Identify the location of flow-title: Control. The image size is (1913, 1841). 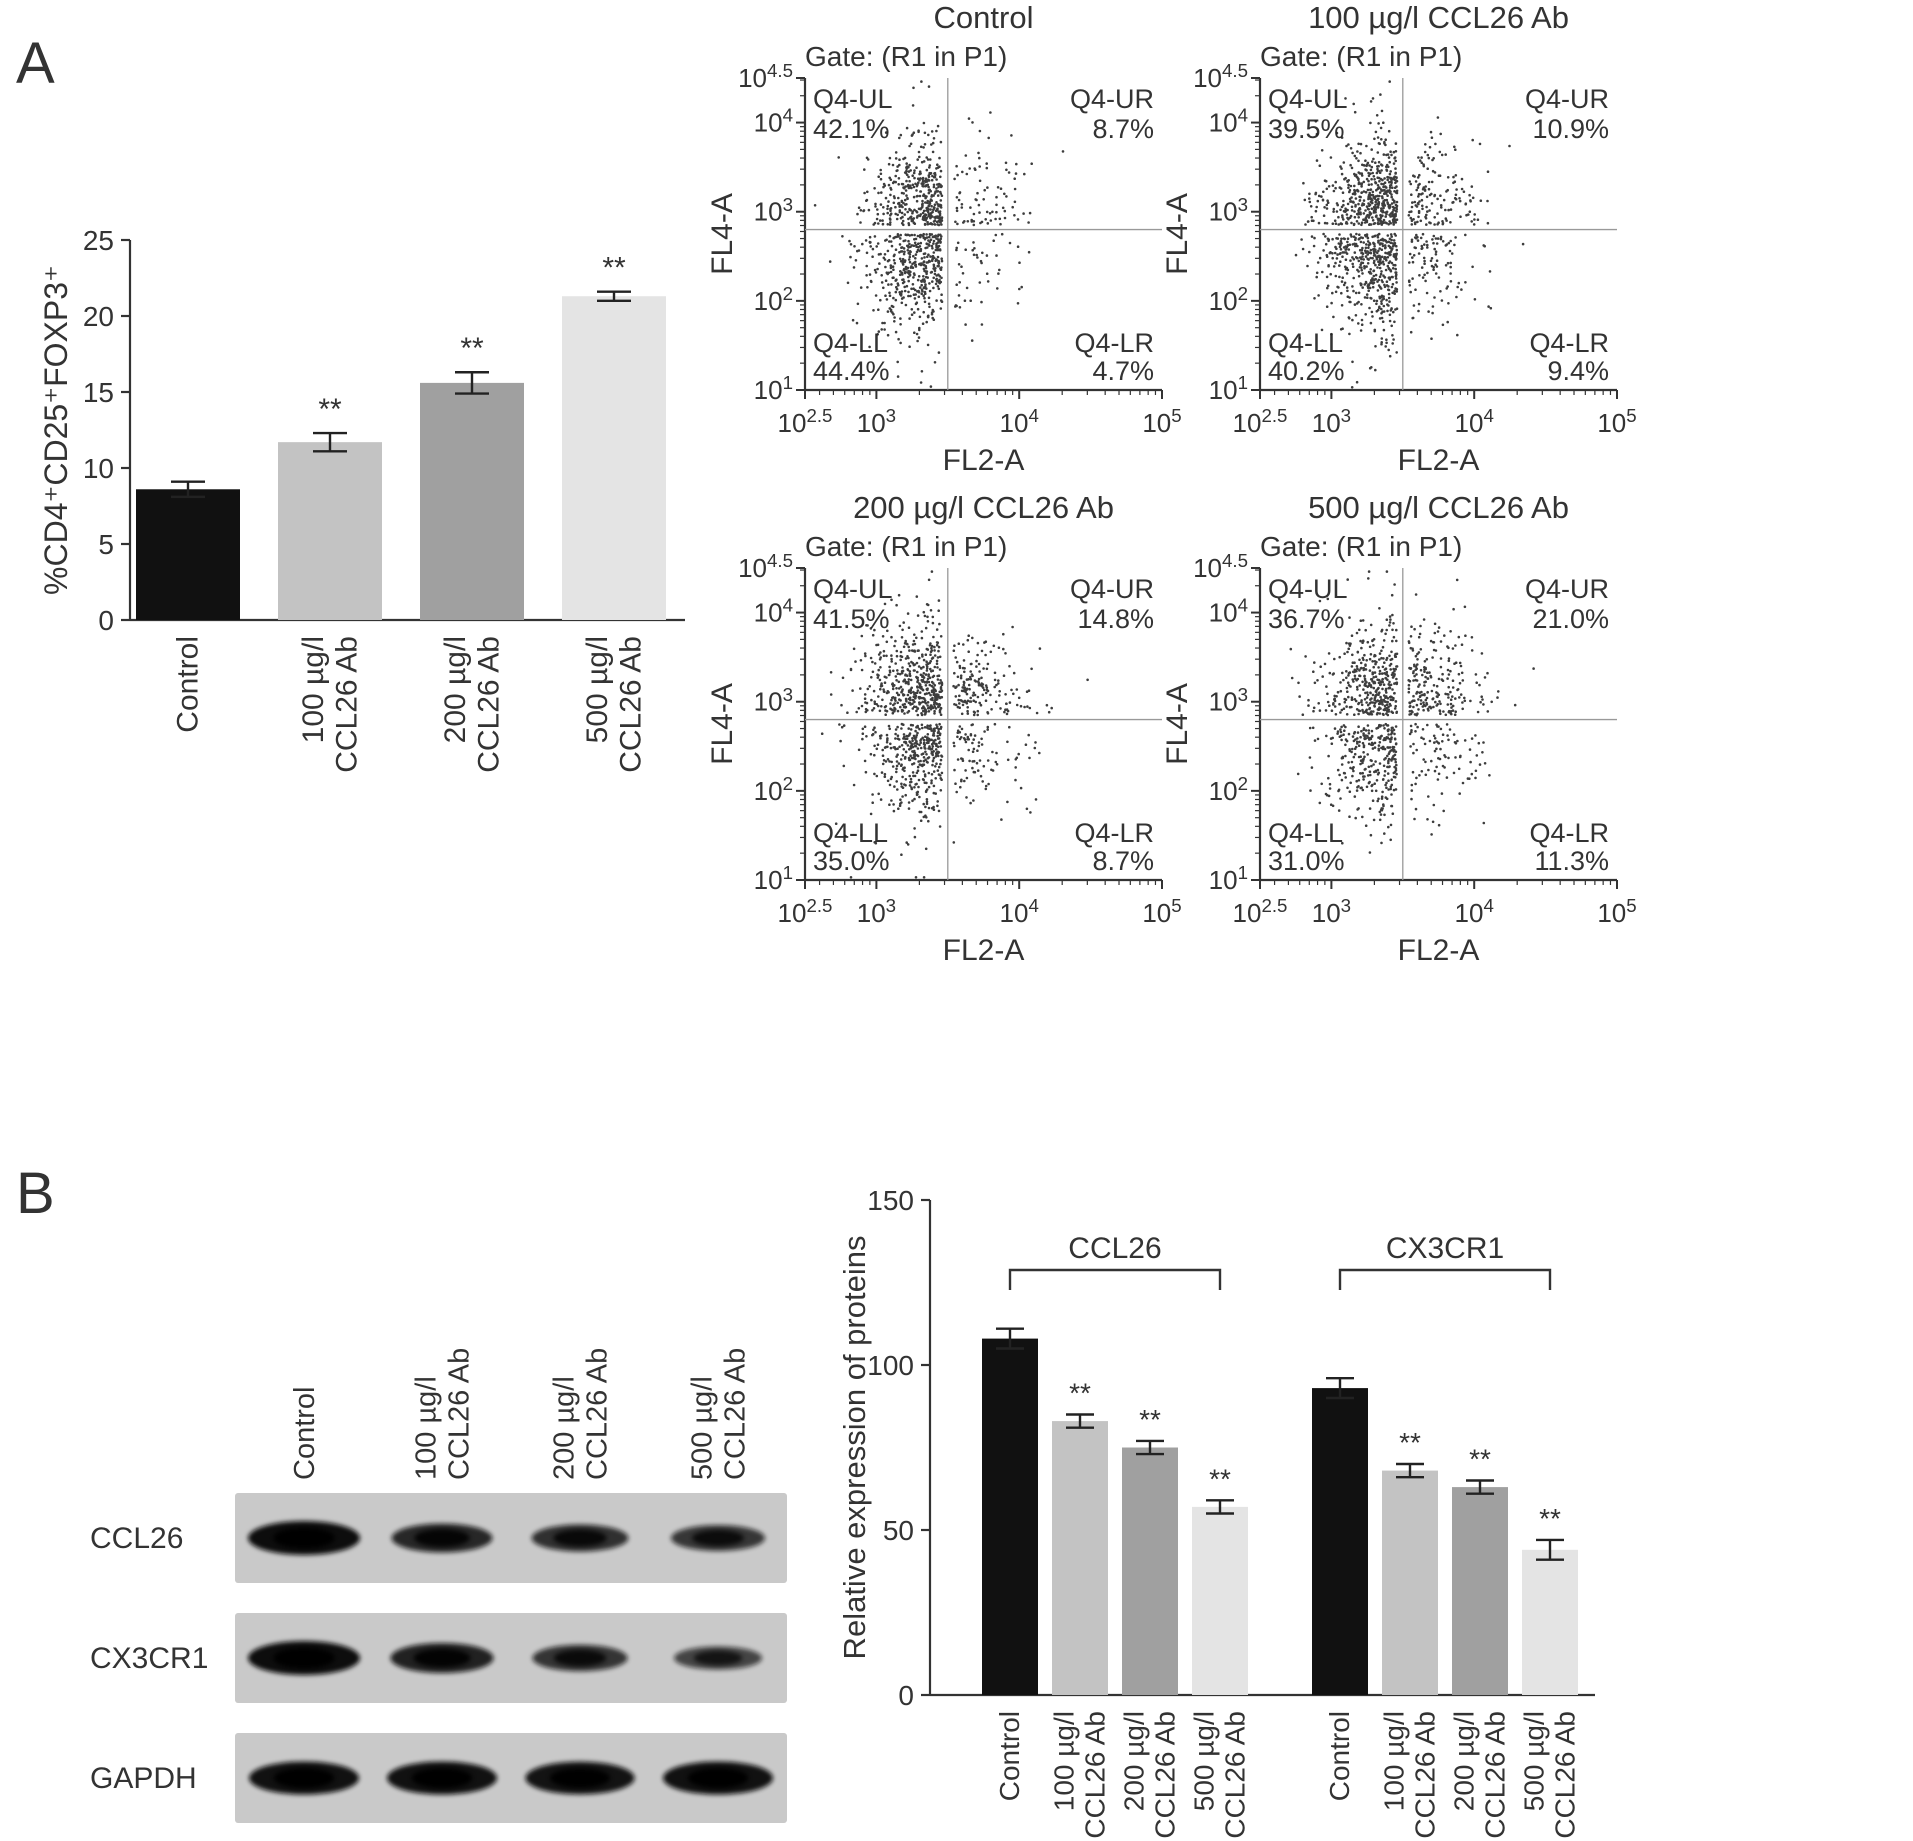
(984, 17).